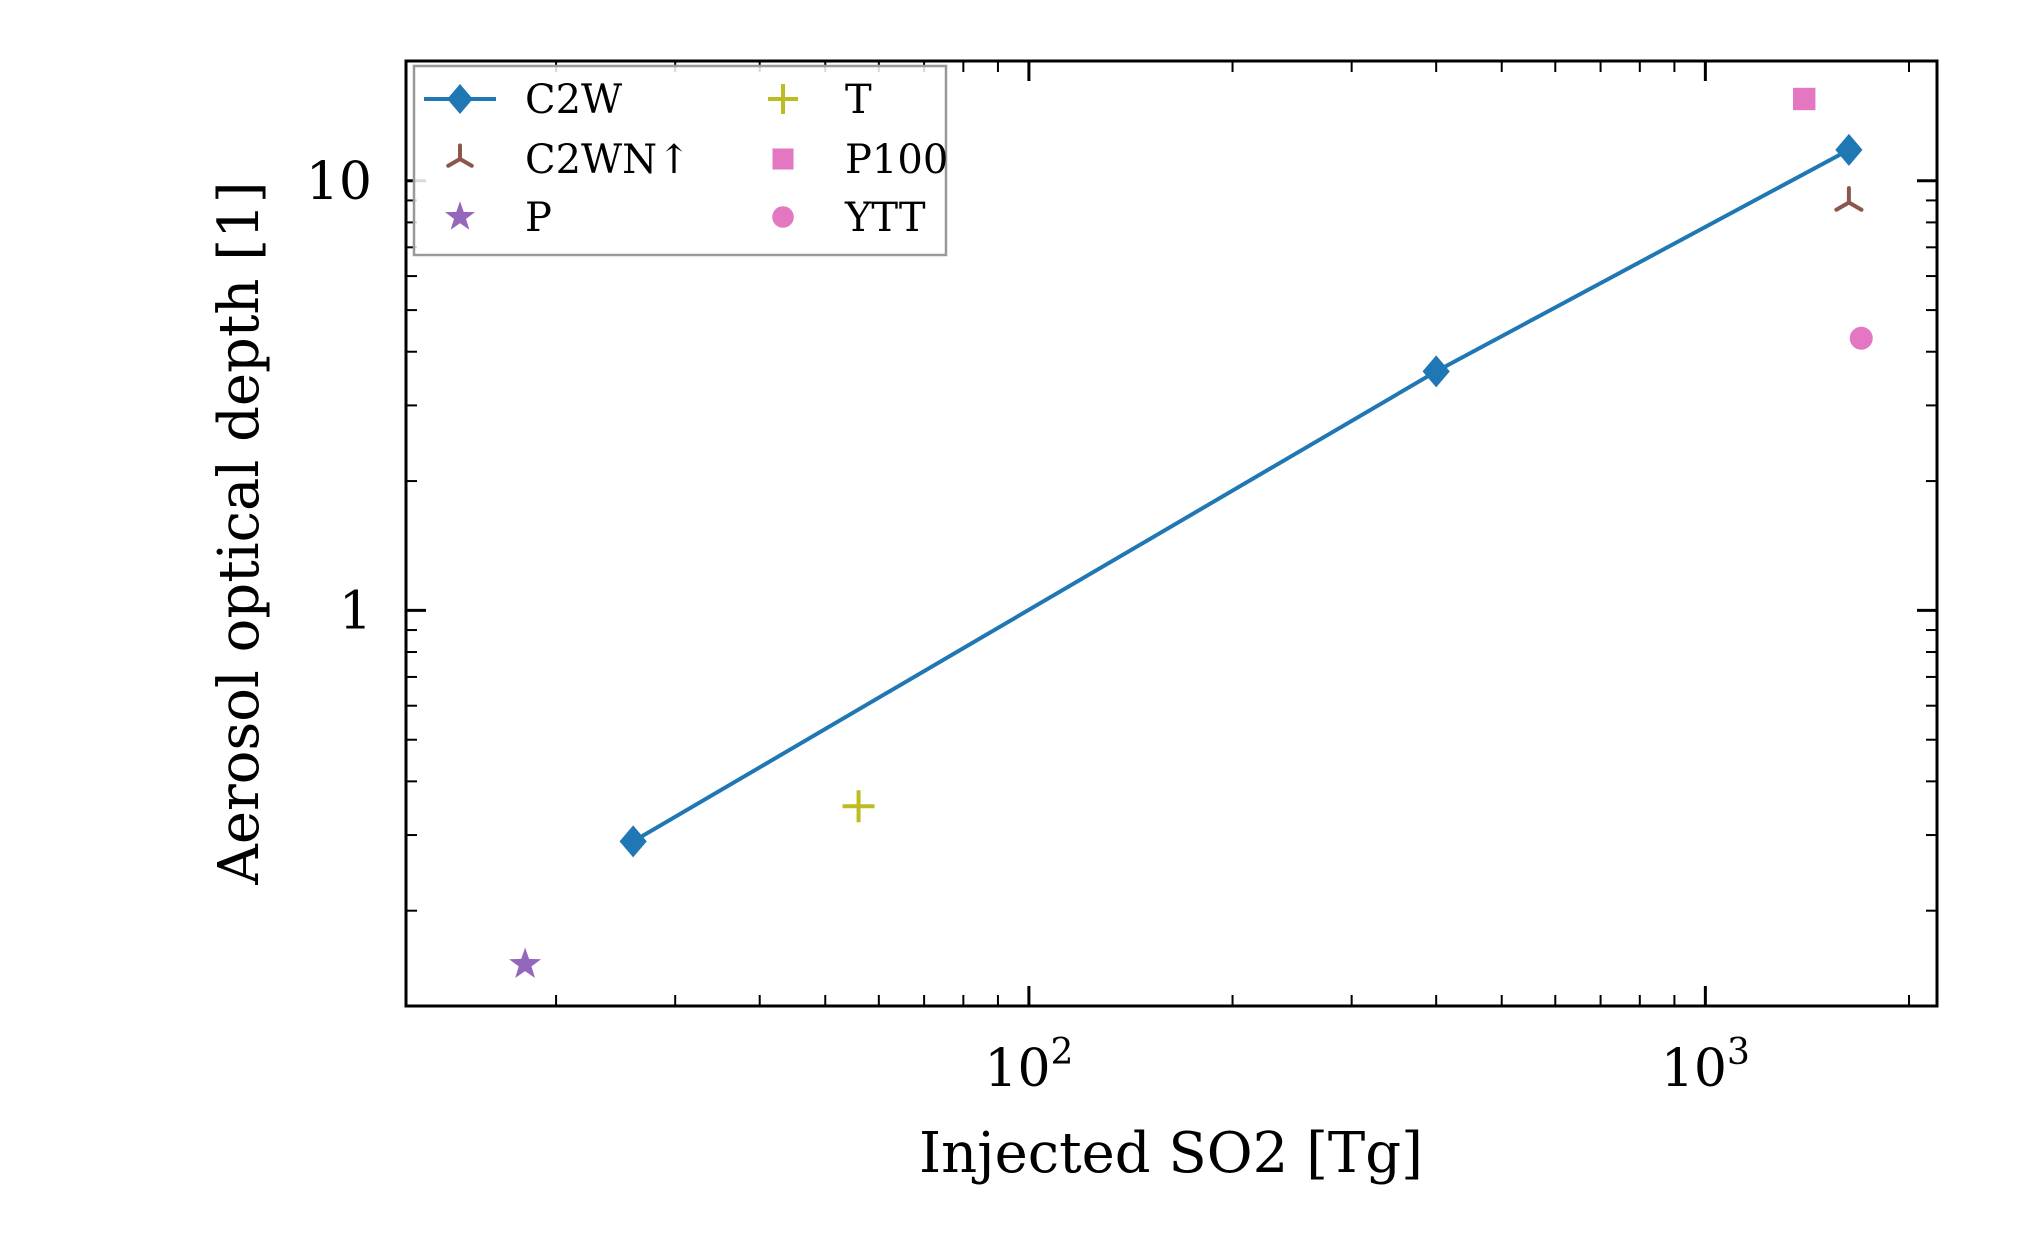 This screenshot has height=1249, width=2022. I want to click on x-tick-label: 10², so click(1028, 1065).